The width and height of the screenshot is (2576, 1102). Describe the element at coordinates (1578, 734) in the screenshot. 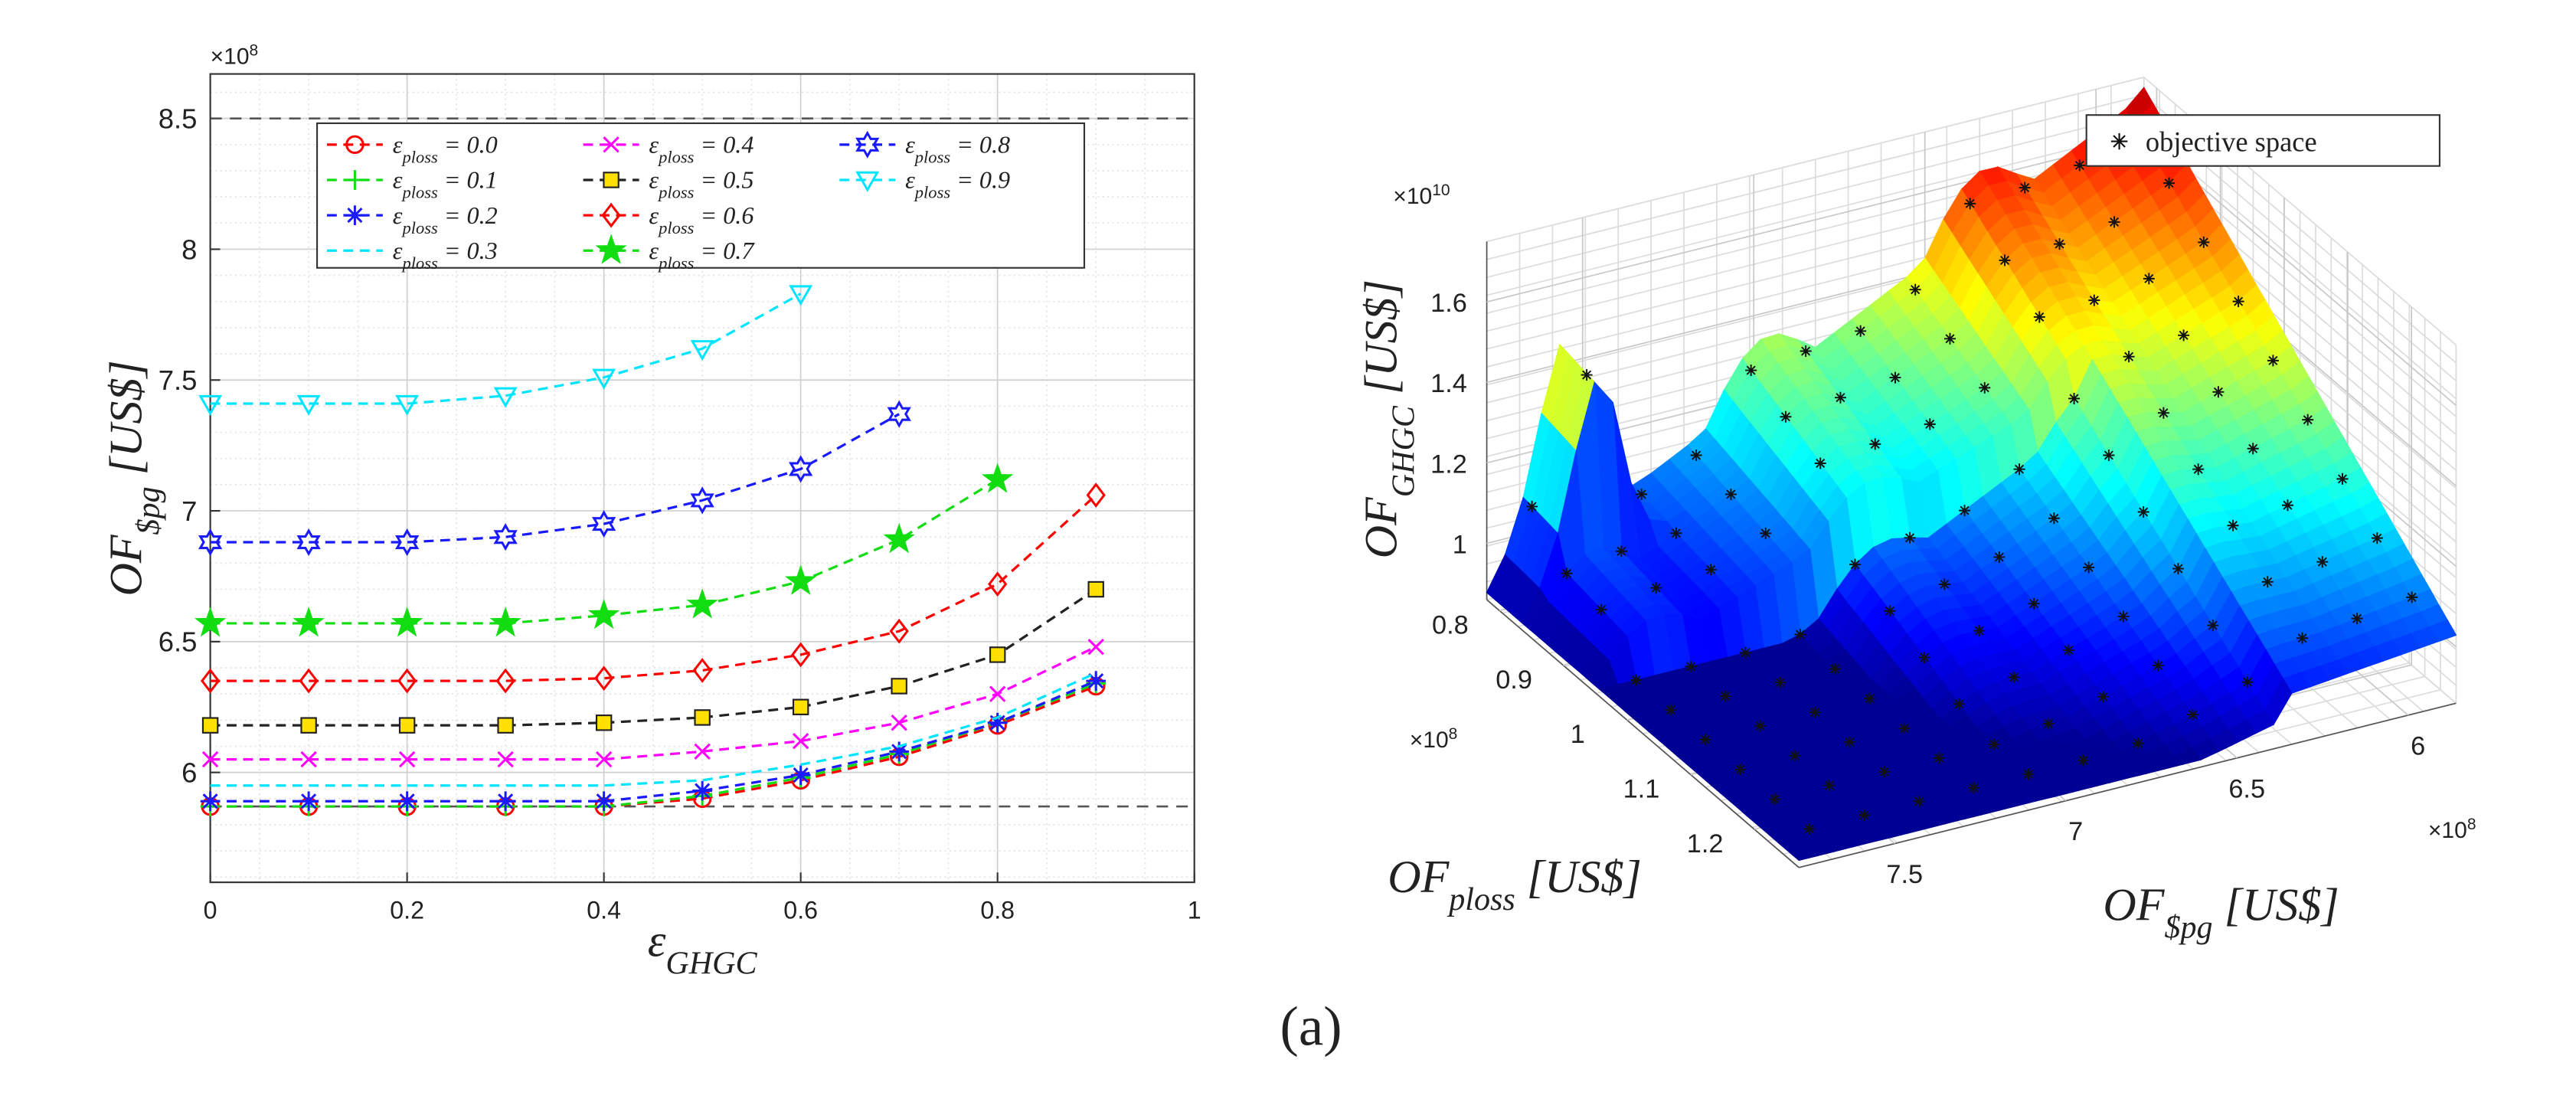

I see `x-tick-label: 1` at that location.